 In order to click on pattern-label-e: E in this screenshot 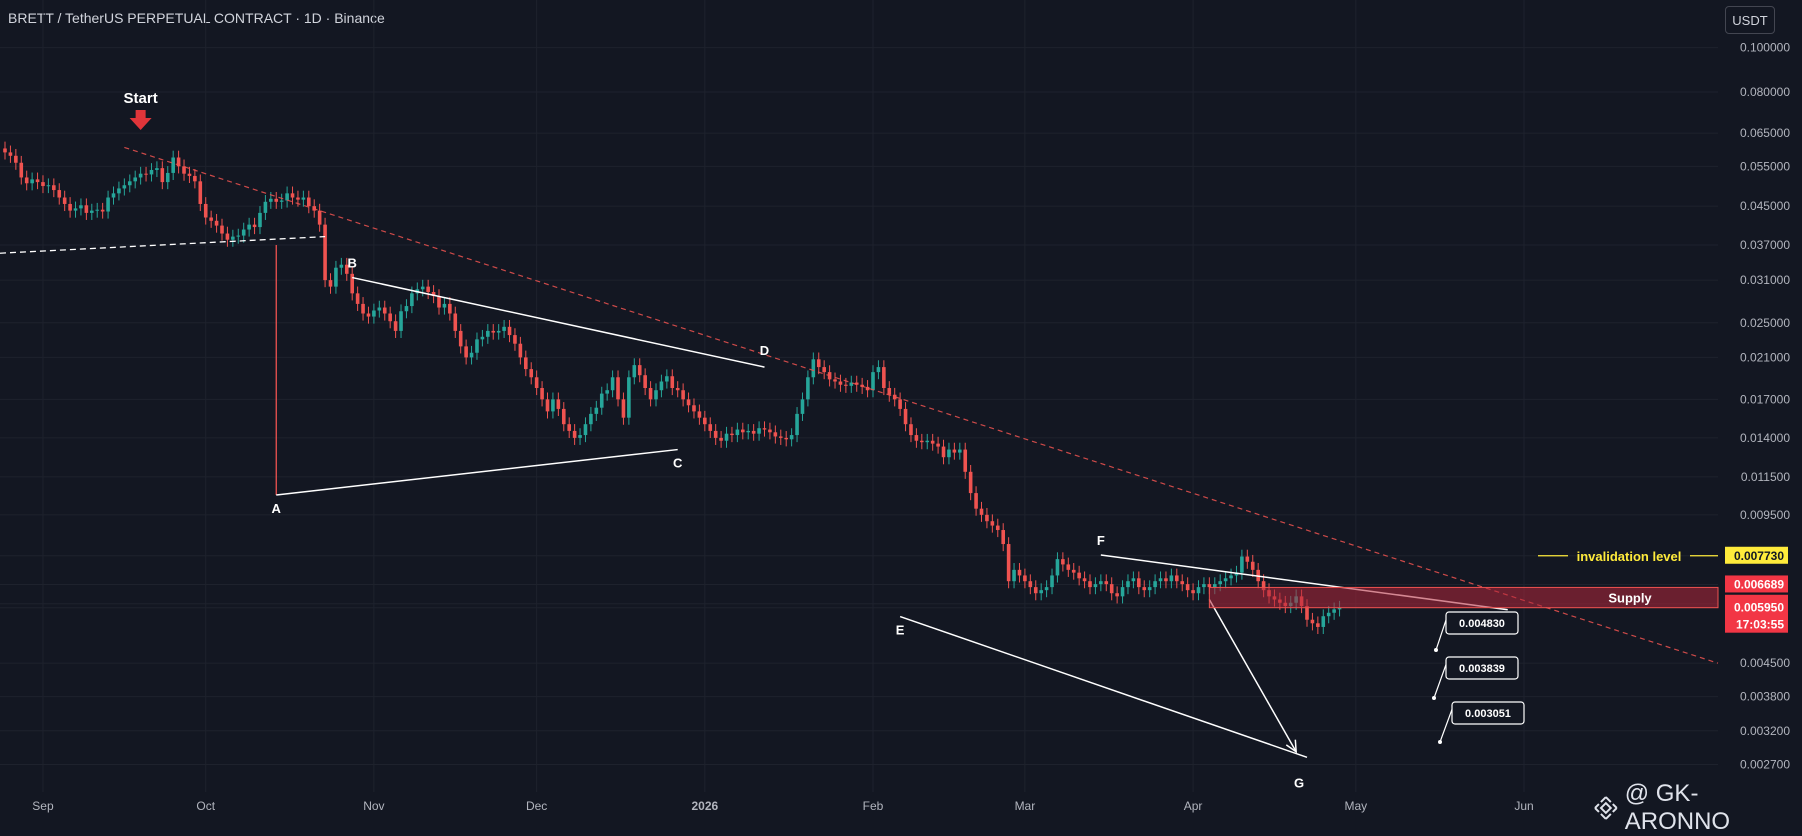, I will do `click(900, 630)`.